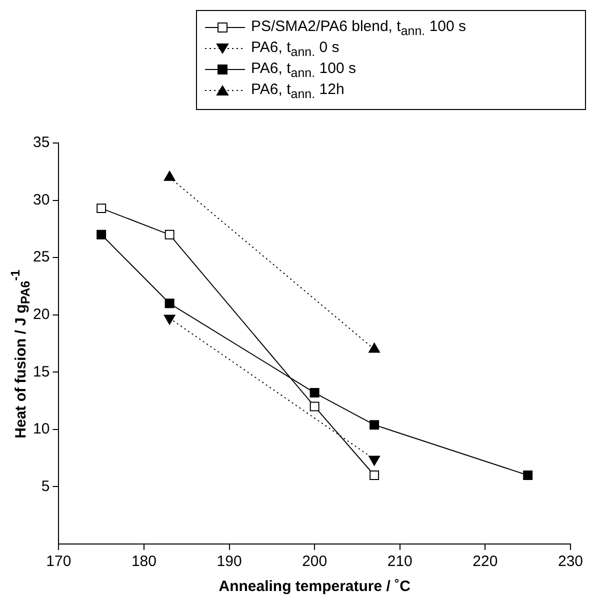  I want to click on x-tick-label: 170, so click(59, 561).